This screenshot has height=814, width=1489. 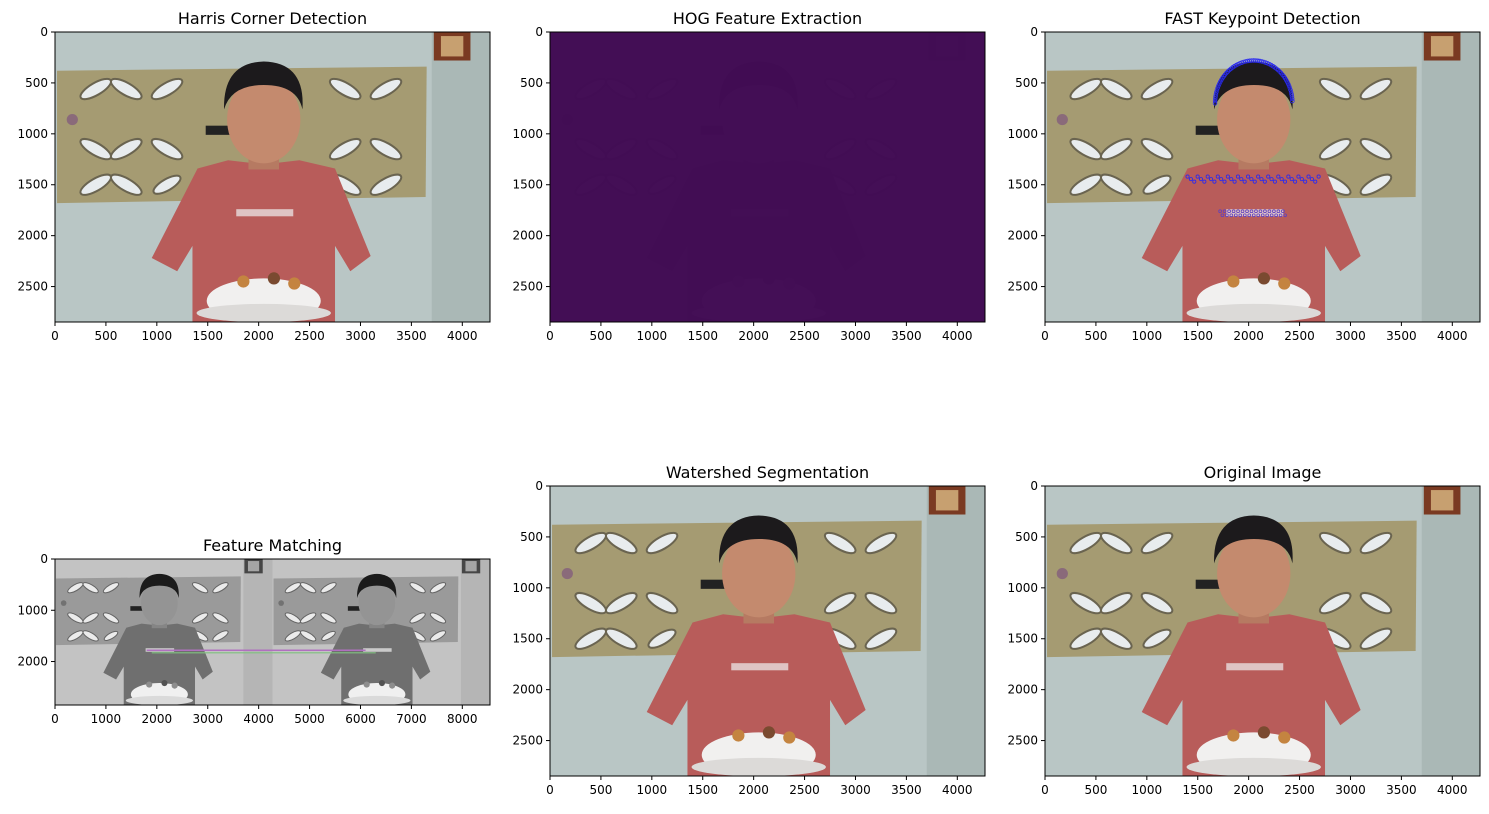 I want to click on subplot-title: Feature Matching, so click(x=272, y=545).